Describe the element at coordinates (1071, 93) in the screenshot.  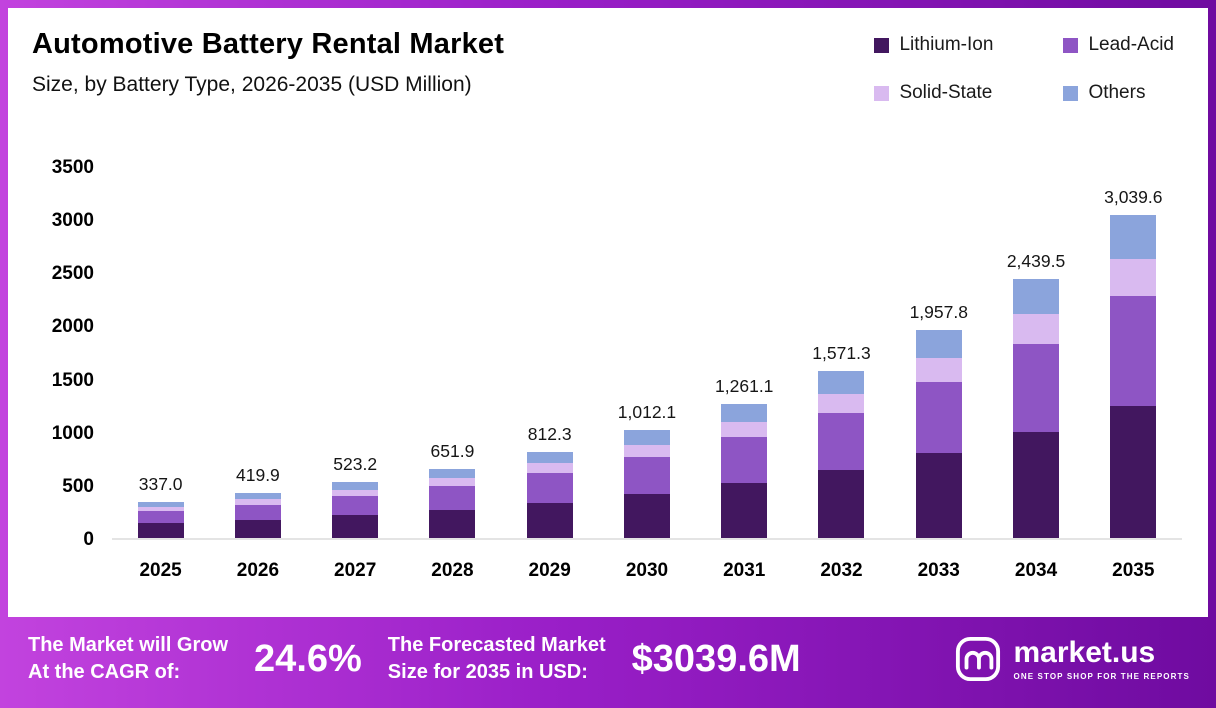
I see `legend-swatch-others` at that location.